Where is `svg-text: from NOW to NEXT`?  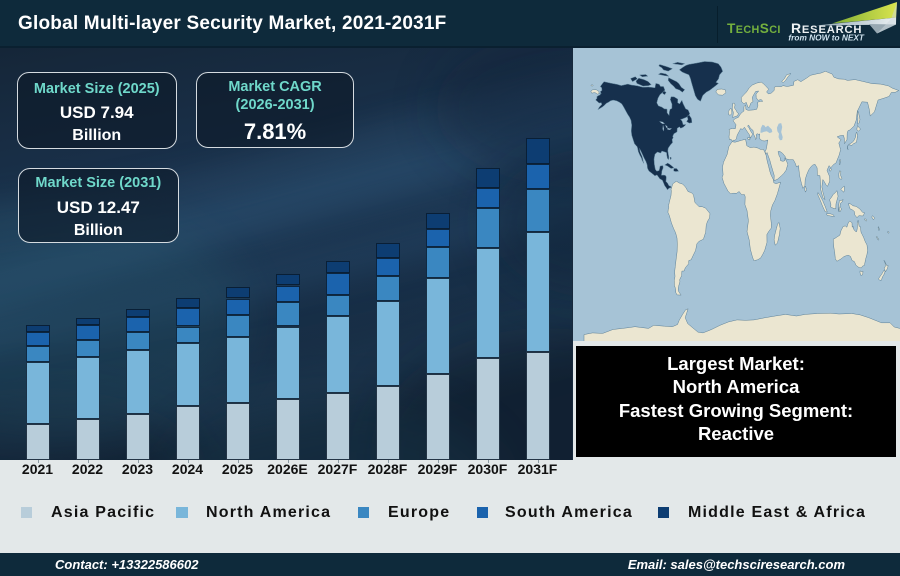
svg-text: from NOW to NEXT is located at coordinates (826, 38).